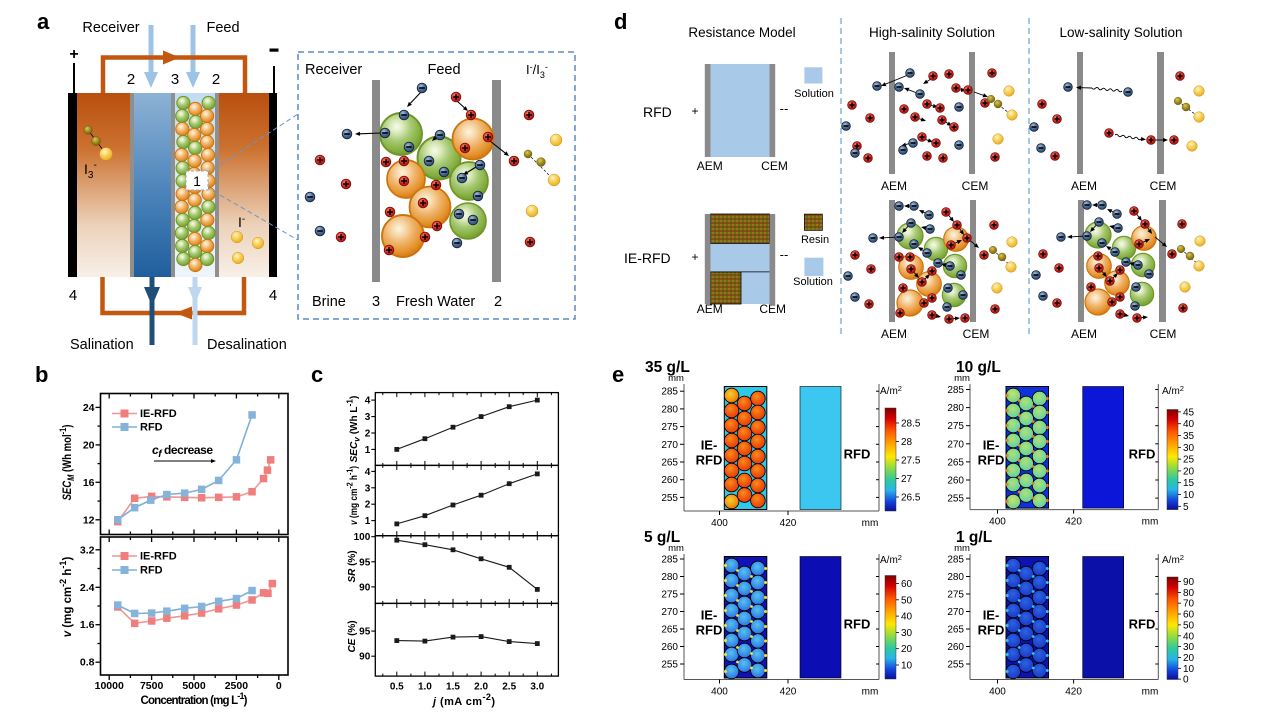 This screenshot has height=718, width=1270. What do you see at coordinates (907, 584) in the screenshot?
I see `svg-text: 60` at bounding box center [907, 584].